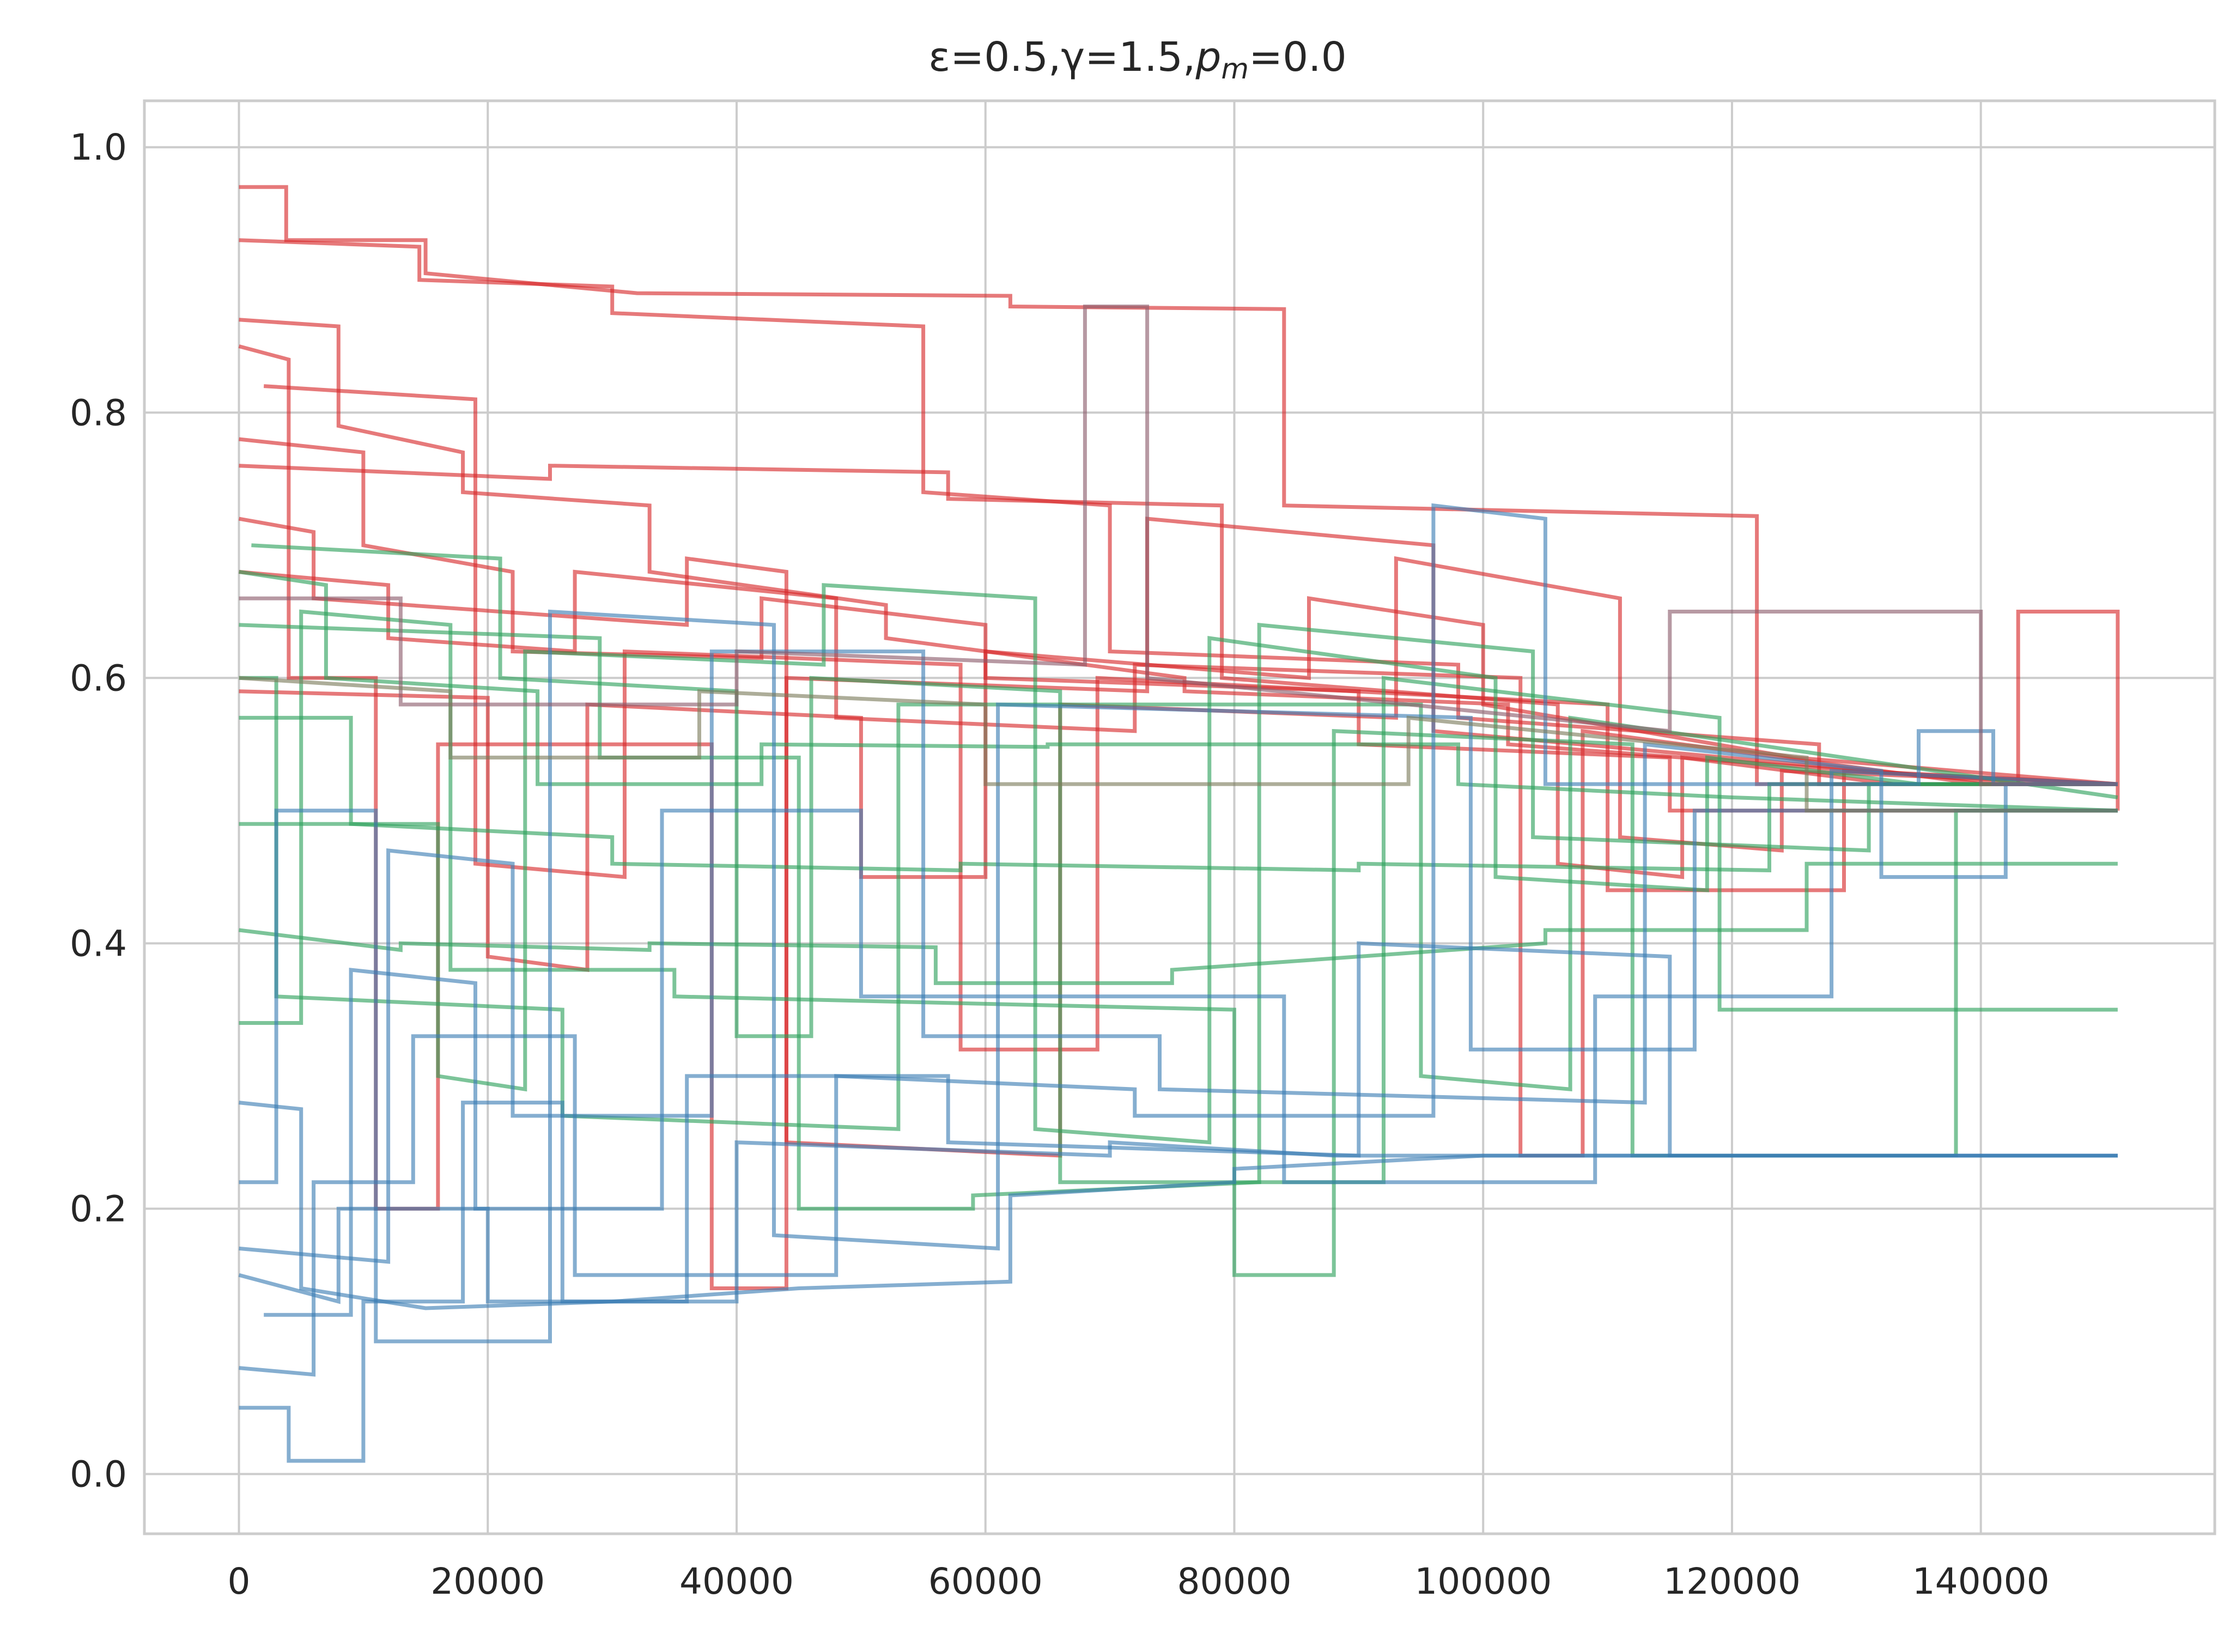  Describe the element at coordinates (99, 678) in the screenshot. I see `y-tick-label: 0.6` at that location.